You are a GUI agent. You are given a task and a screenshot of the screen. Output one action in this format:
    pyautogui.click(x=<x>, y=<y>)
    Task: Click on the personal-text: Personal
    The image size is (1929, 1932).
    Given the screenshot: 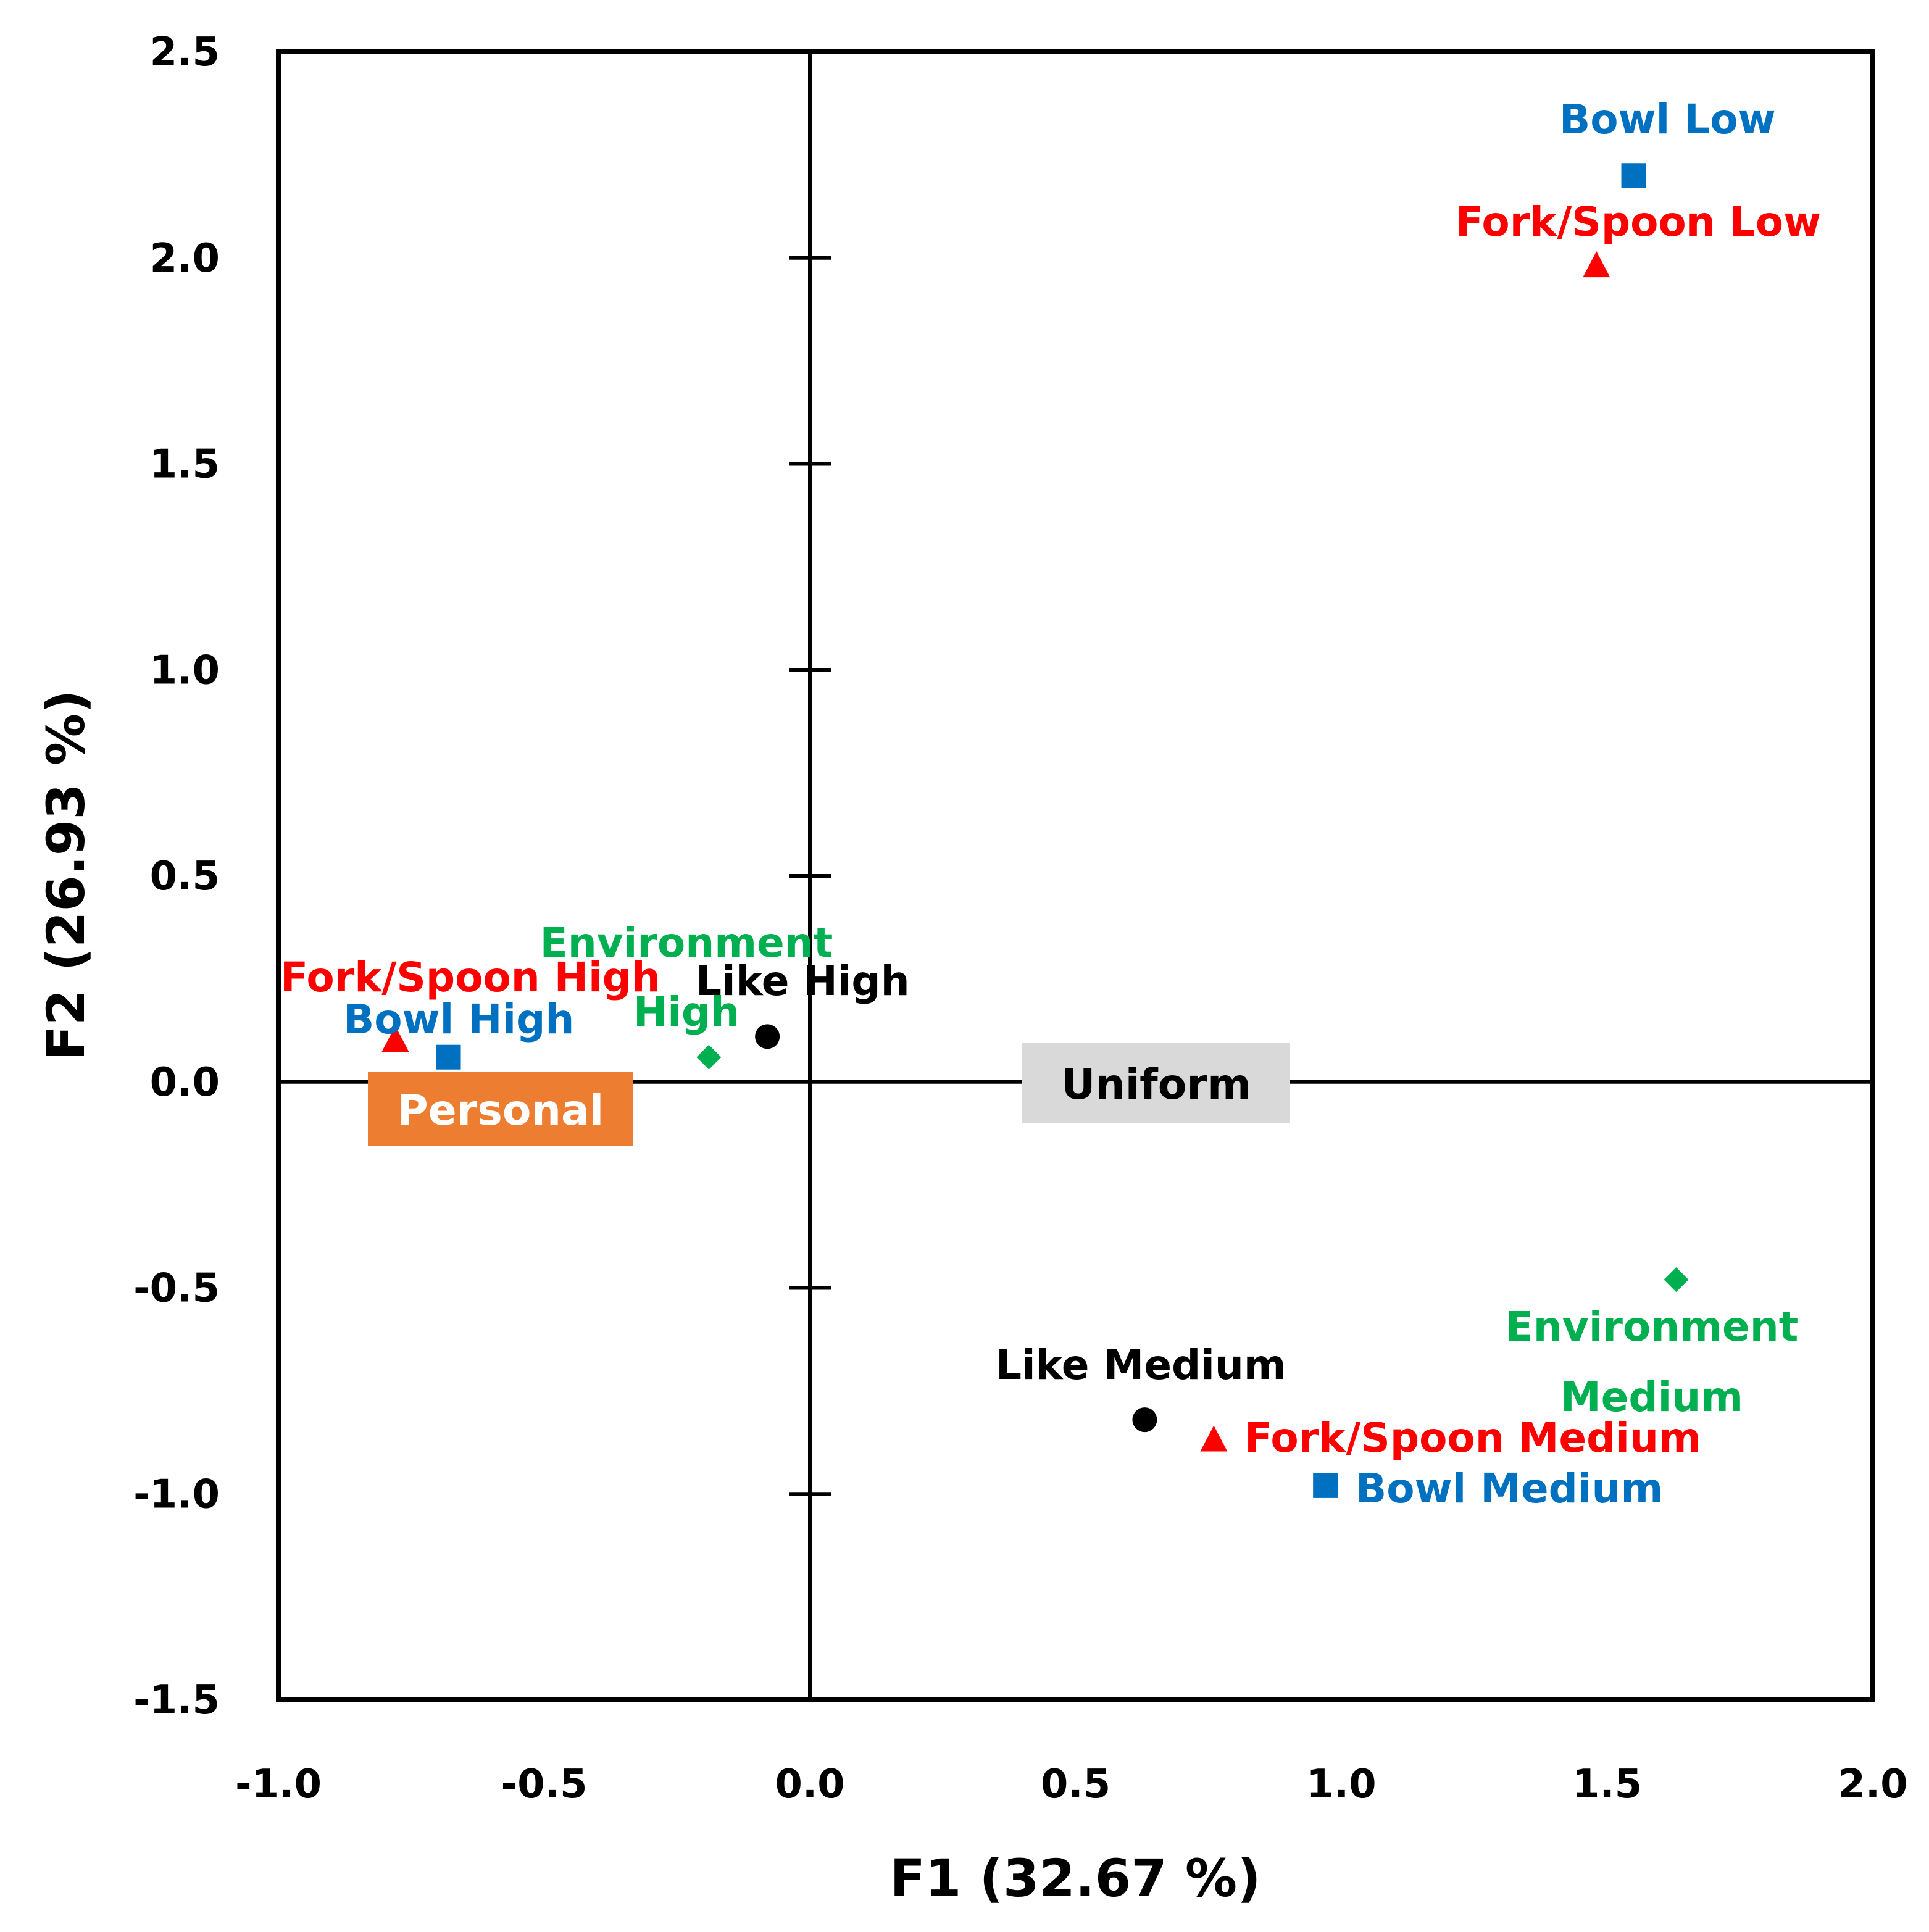 What is the action you would take?
    pyautogui.click(x=501, y=1110)
    